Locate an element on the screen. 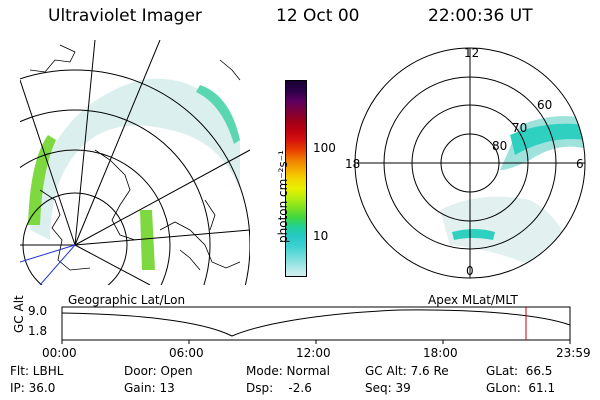 This screenshot has width=600, height=400. xtick-0000: 00:00 is located at coordinates (59, 353).